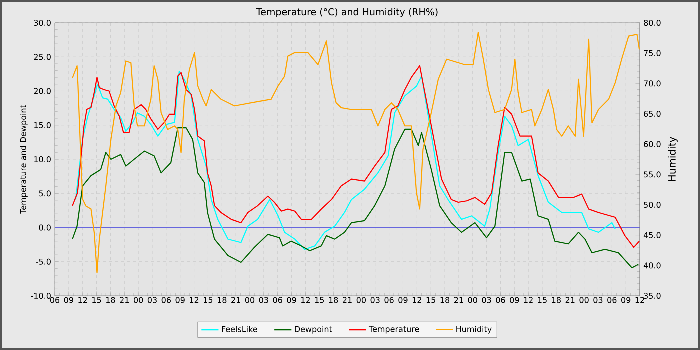 Image resolution: width=700 pixels, height=350 pixels. I want to click on y2-tick-label: 65.0, so click(652, 114).